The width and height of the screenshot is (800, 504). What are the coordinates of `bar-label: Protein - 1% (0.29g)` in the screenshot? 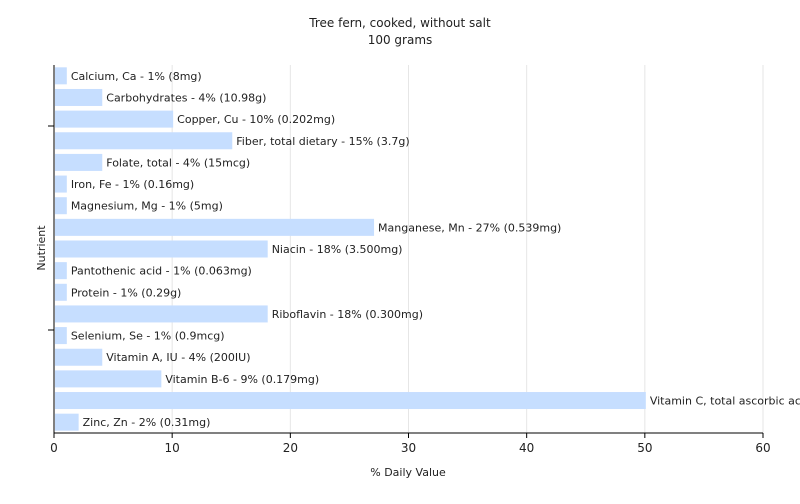 It's located at (126, 292).